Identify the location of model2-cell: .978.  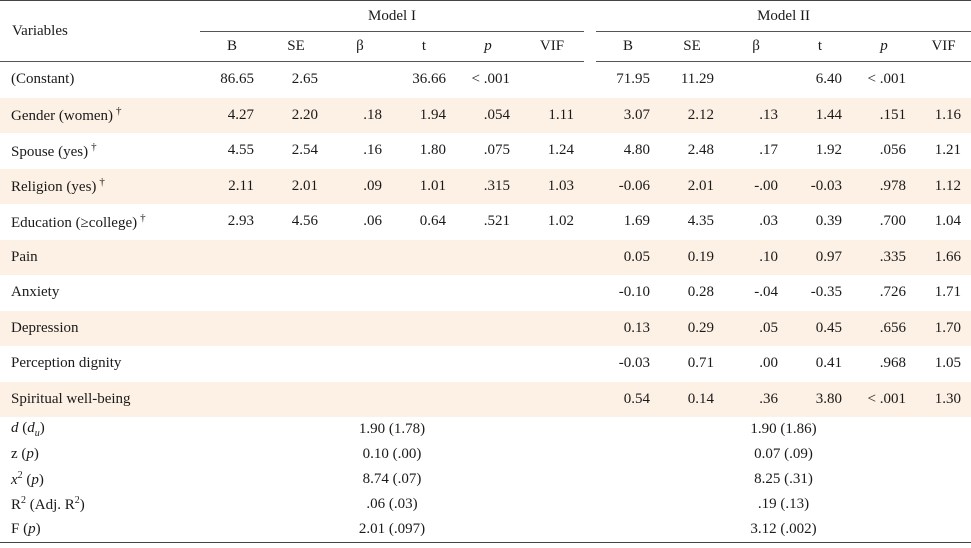
(884, 186).